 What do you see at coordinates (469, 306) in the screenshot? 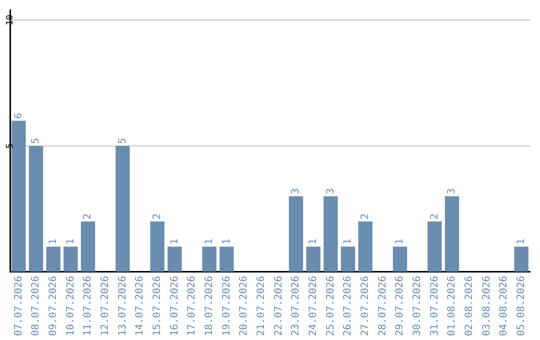
I see `x-tick-label: 02.08.2026` at bounding box center [469, 306].